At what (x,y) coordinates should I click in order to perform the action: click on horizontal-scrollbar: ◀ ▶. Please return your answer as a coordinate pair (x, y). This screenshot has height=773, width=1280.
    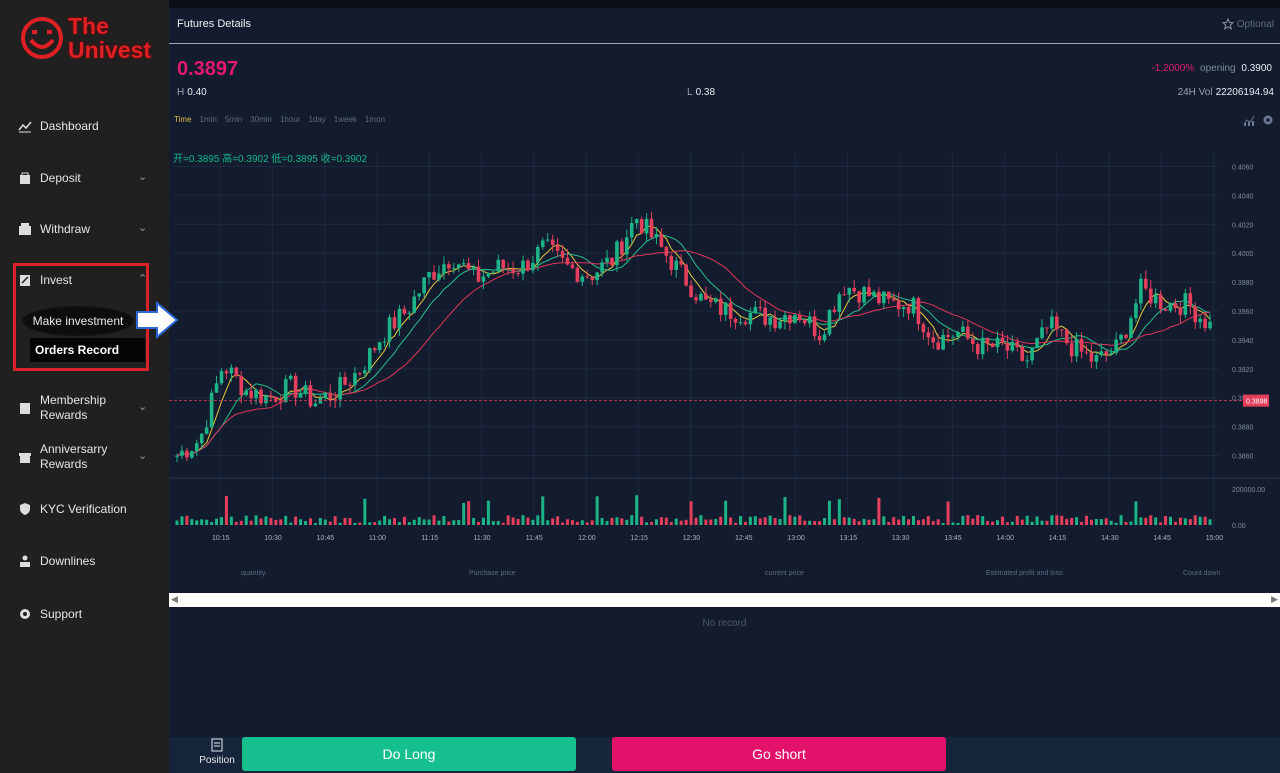
    Looking at the image, I should click on (724, 600).